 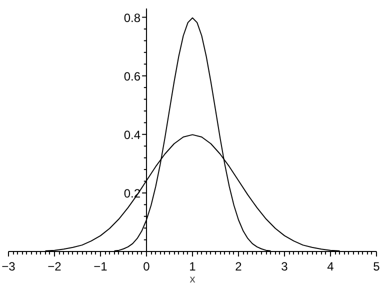 What do you see at coordinates (330, 267) in the screenshot?
I see `x-tick-label: 4` at bounding box center [330, 267].